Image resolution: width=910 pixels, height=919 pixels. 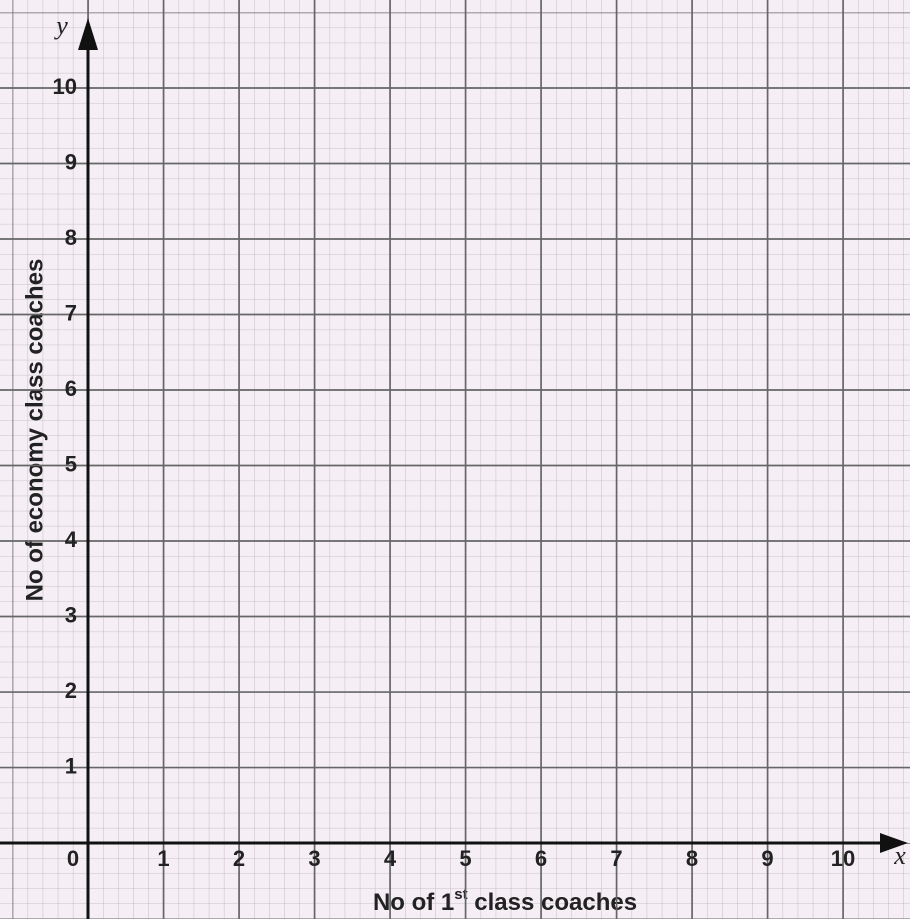 What do you see at coordinates (71, 539) in the screenshot?
I see `y-tick-label: 4` at bounding box center [71, 539].